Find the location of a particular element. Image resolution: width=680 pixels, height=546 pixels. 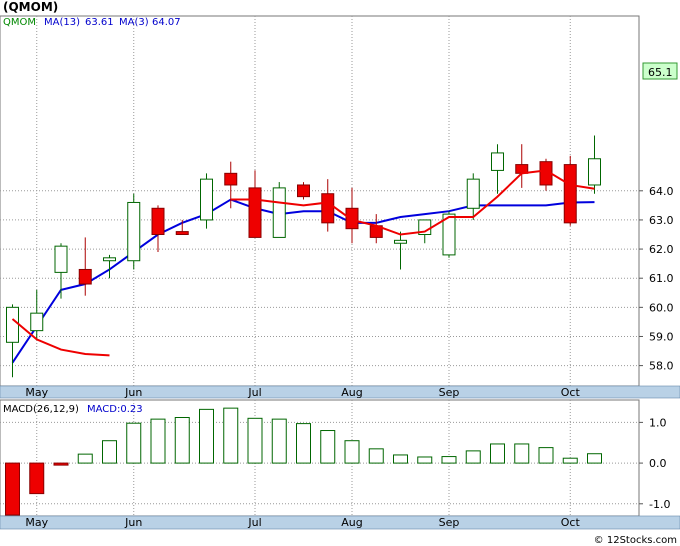

date-label-bottom: Aug is located at coordinates (351, 522).